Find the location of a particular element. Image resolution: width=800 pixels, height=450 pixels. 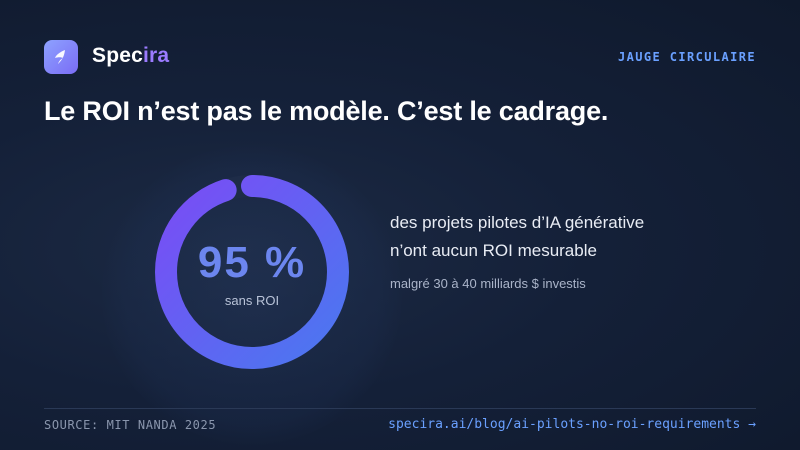

brand-name-part1: Spec is located at coordinates (117, 55).